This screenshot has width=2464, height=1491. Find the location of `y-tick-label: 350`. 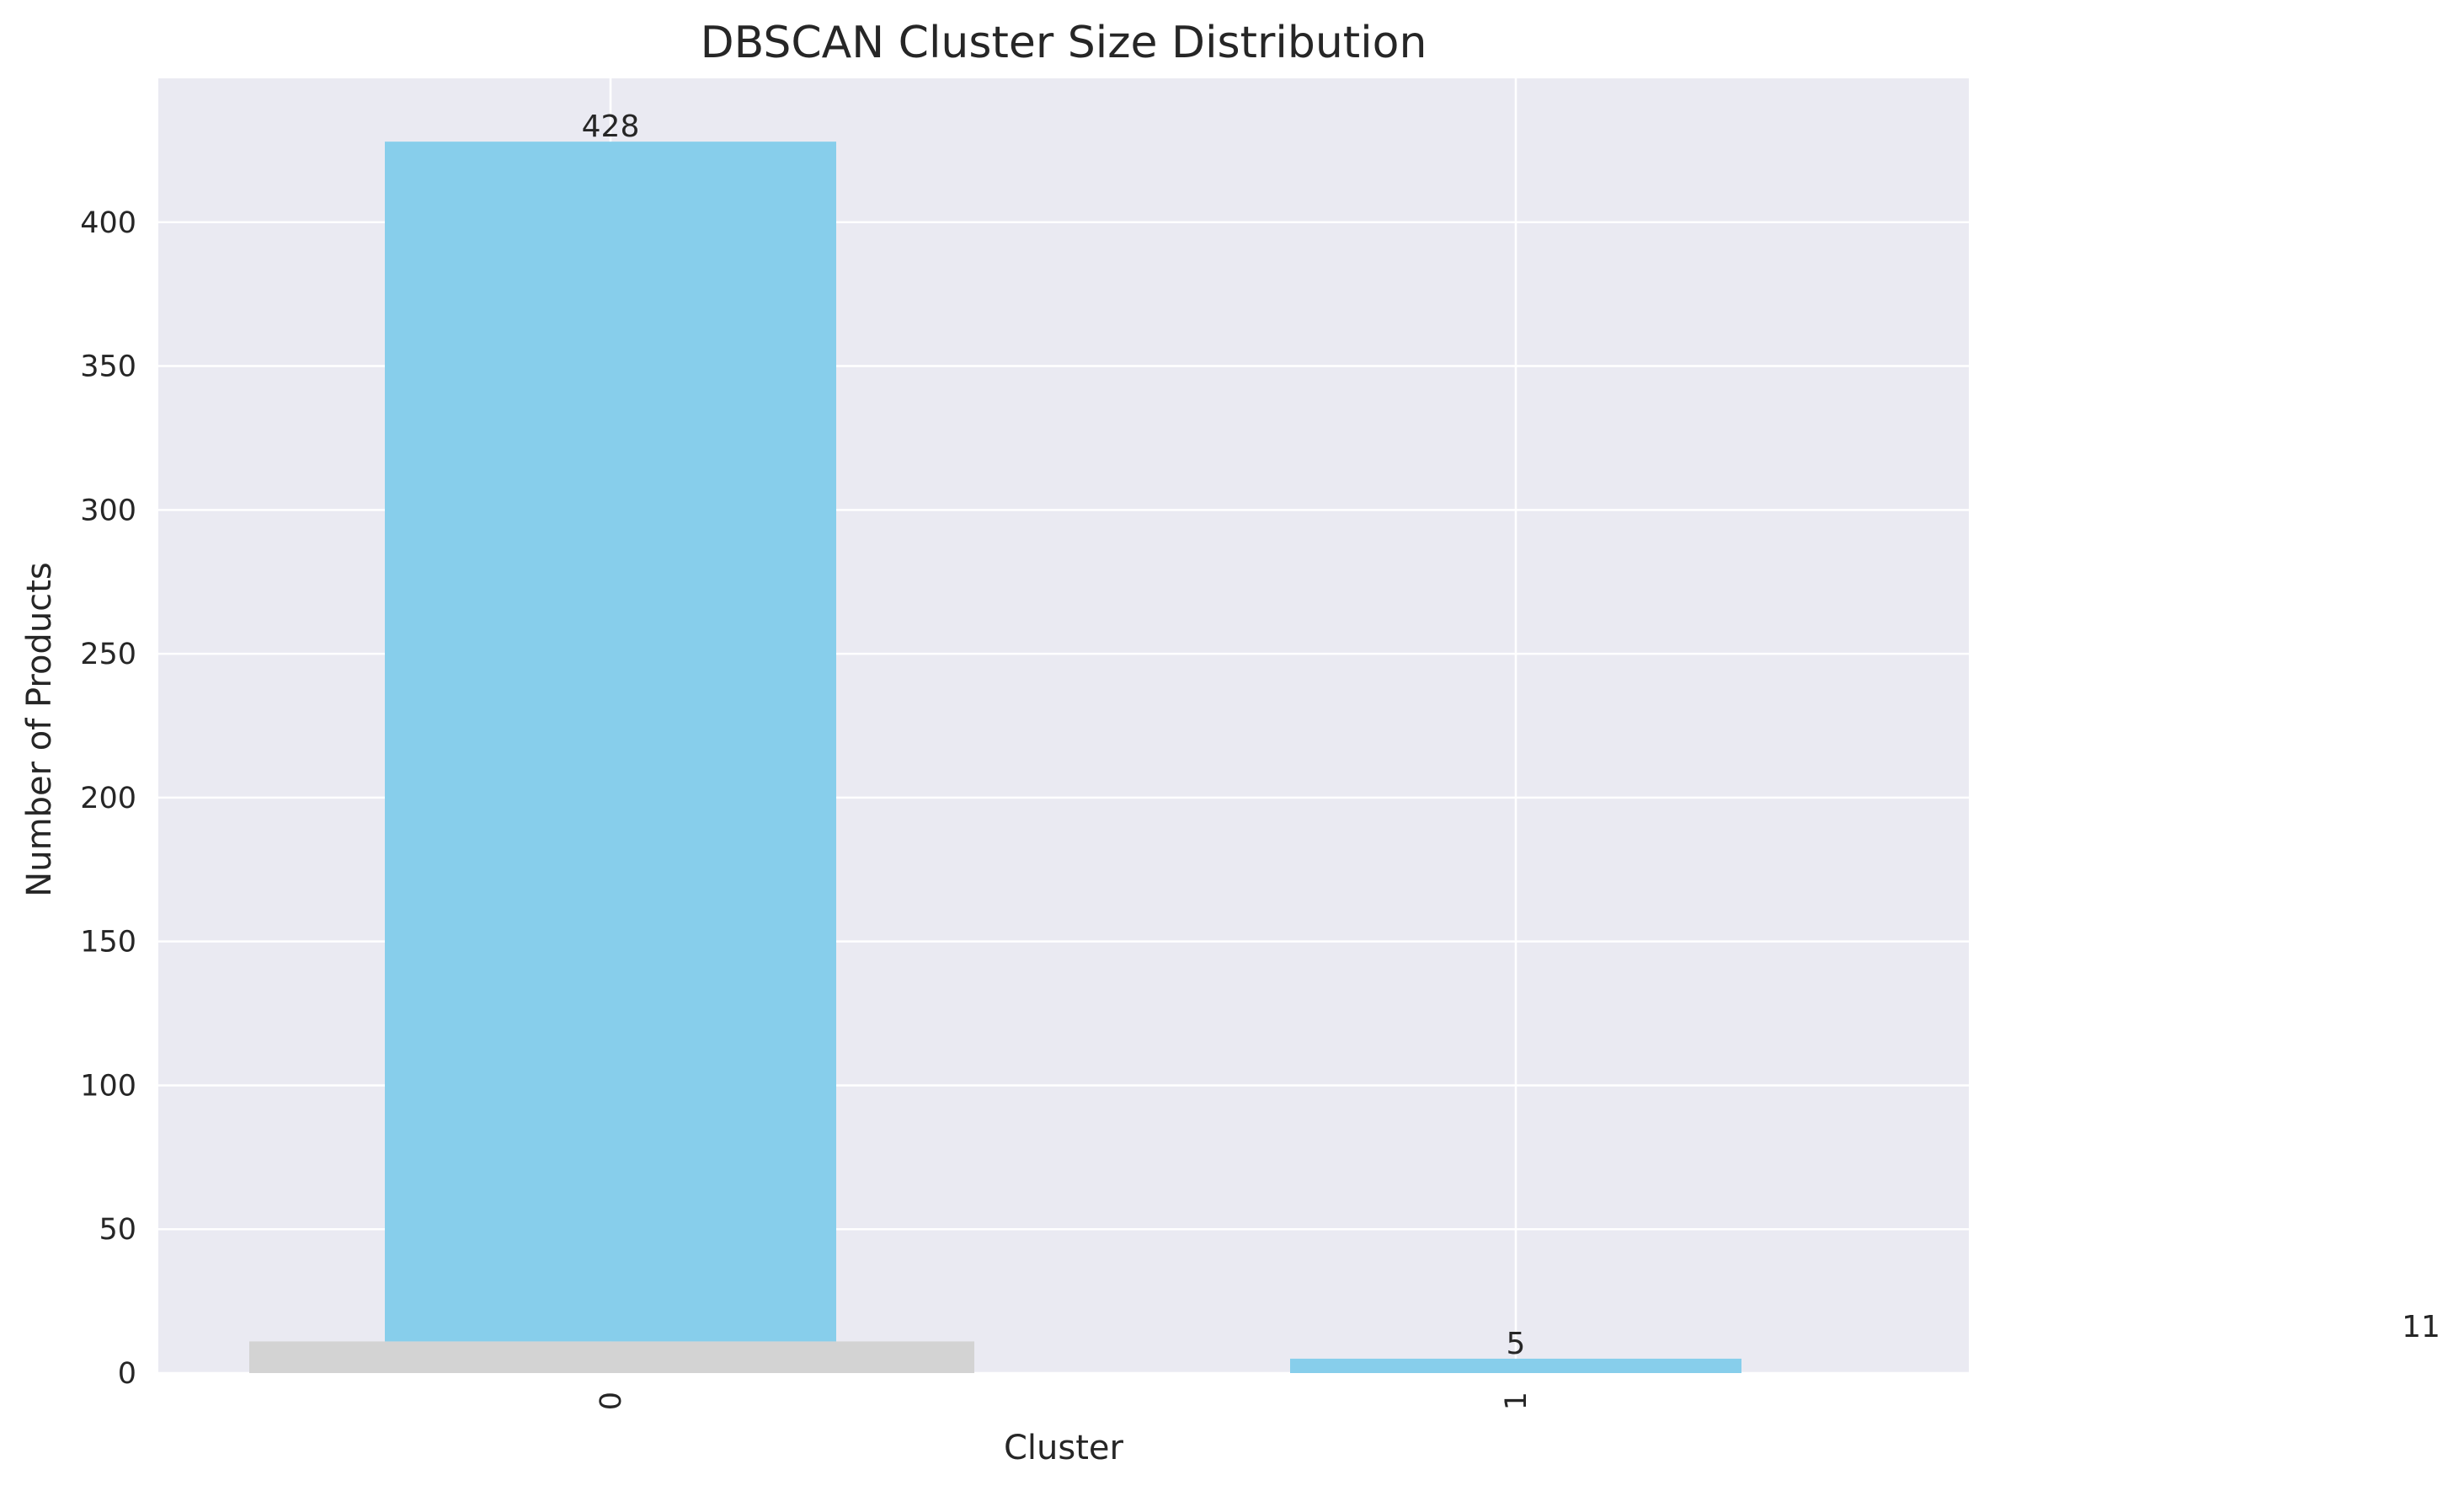

y-tick-label: 350 is located at coordinates (108, 367).